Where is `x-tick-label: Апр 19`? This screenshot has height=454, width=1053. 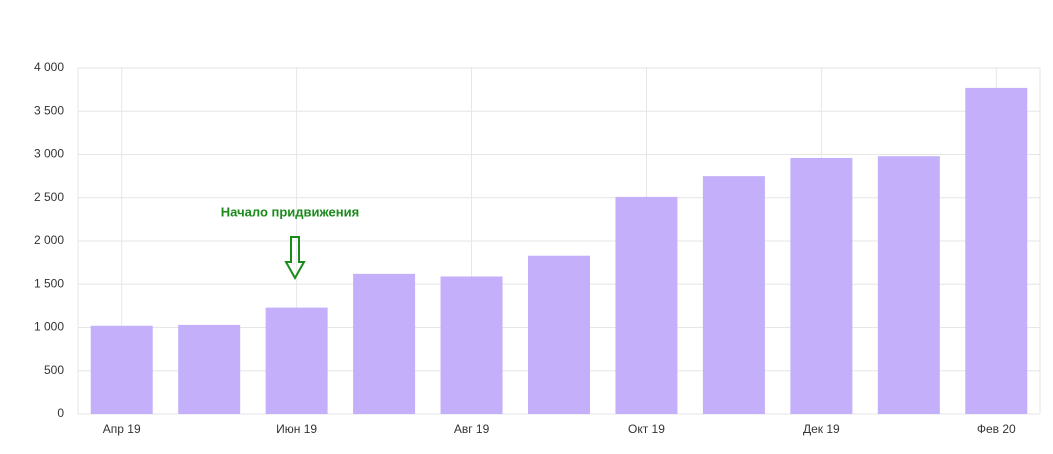
x-tick-label: Апр 19 is located at coordinates (122, 429).